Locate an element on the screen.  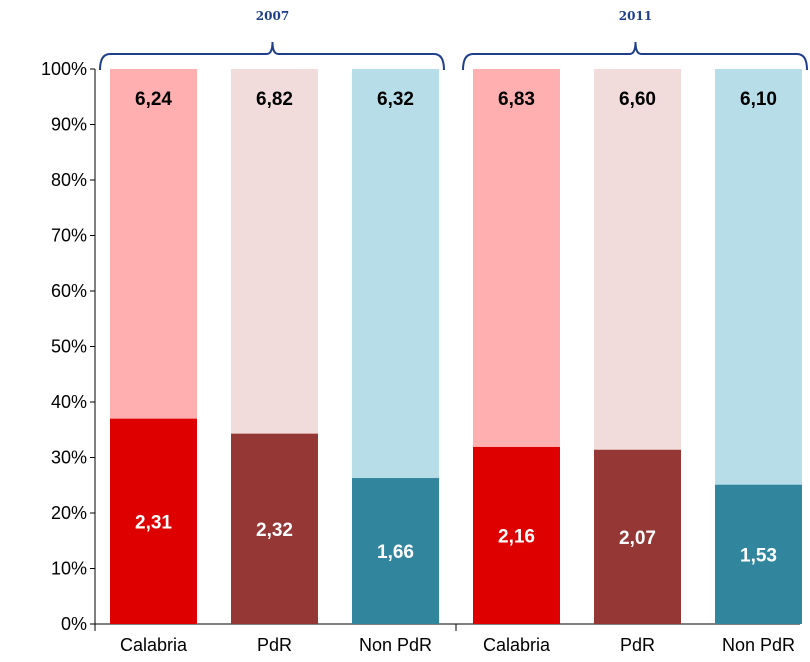
bottom-value-label: 1,53 is located at coordinates (758, 555).